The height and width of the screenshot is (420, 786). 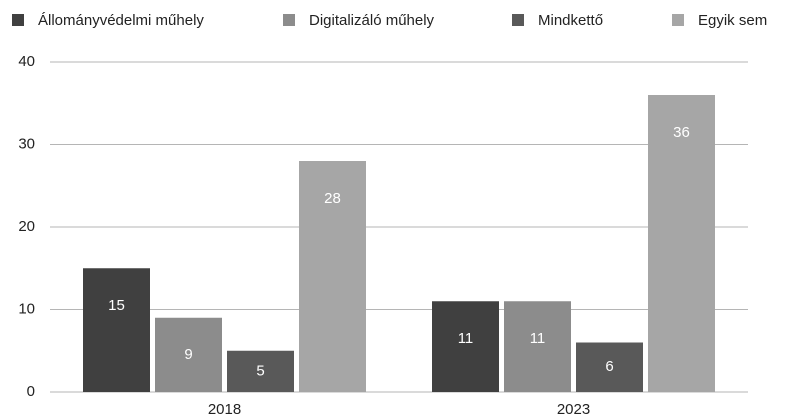 I want to click on legend-label: Állományvédelmi műhely, so click(x=121, y=20).